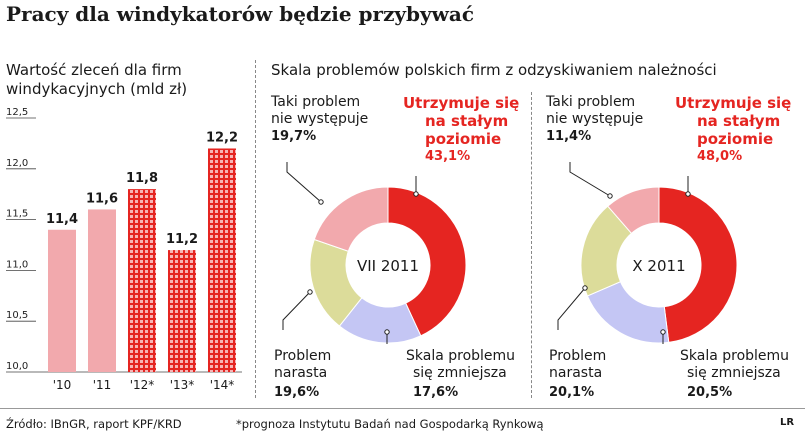 The image size is (805, 443). I want to click on pie2-no-problem-line2: nie występuje, so click(595, 119).